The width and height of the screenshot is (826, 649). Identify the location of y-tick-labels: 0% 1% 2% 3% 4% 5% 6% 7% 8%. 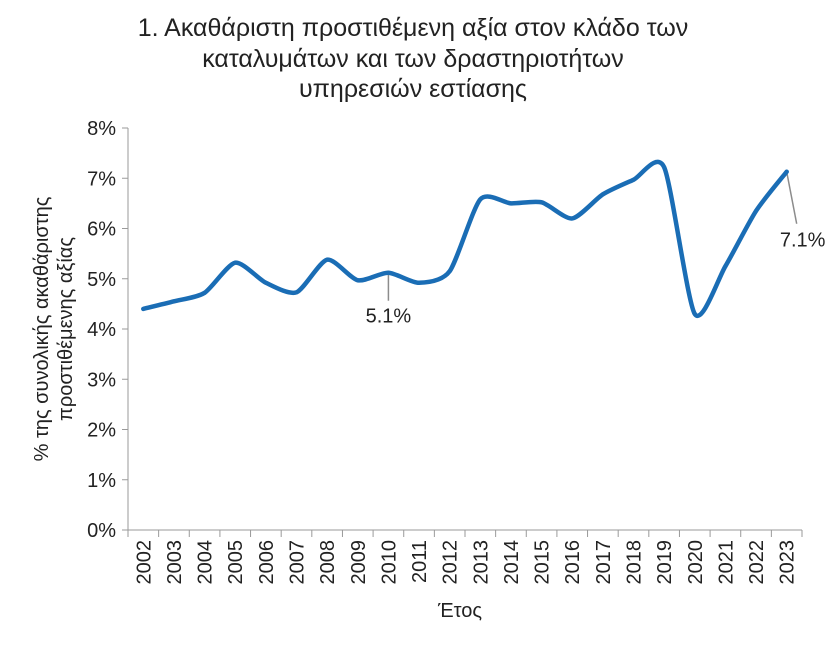
(101, 330).